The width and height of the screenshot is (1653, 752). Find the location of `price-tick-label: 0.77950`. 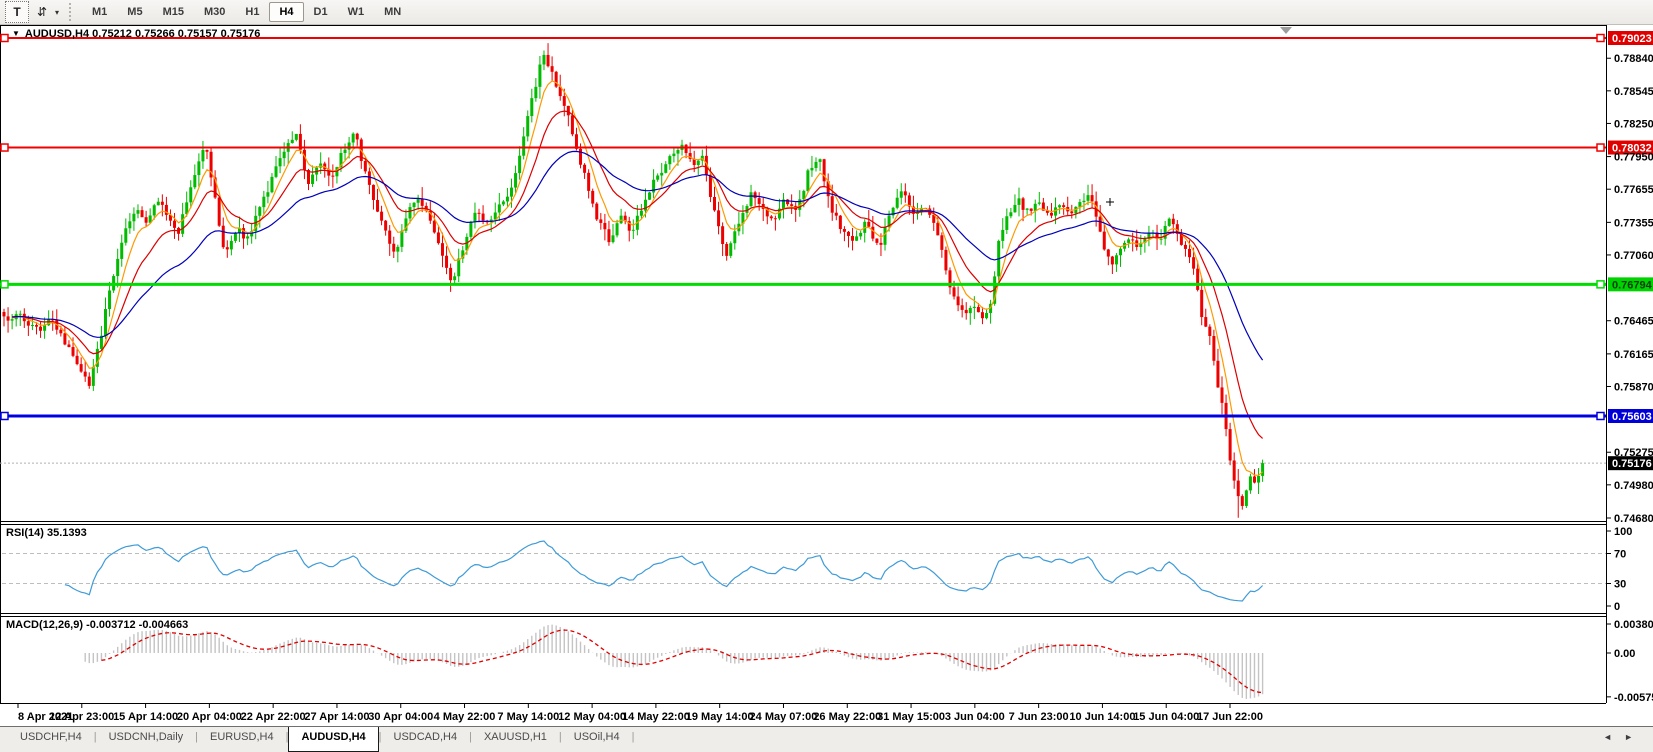

price-tick-label: 0.77950 is located at coordinates (1633, 158).